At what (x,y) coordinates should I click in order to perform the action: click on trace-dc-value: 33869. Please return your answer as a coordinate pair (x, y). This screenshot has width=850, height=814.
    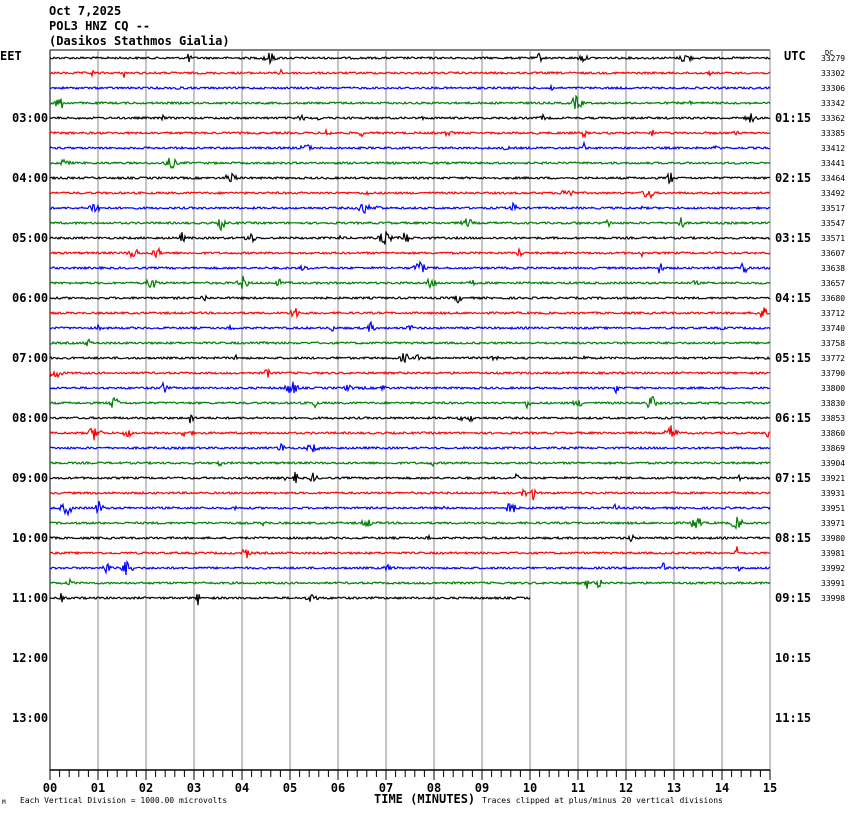
    Looking at the image, I should click on (833, 448).